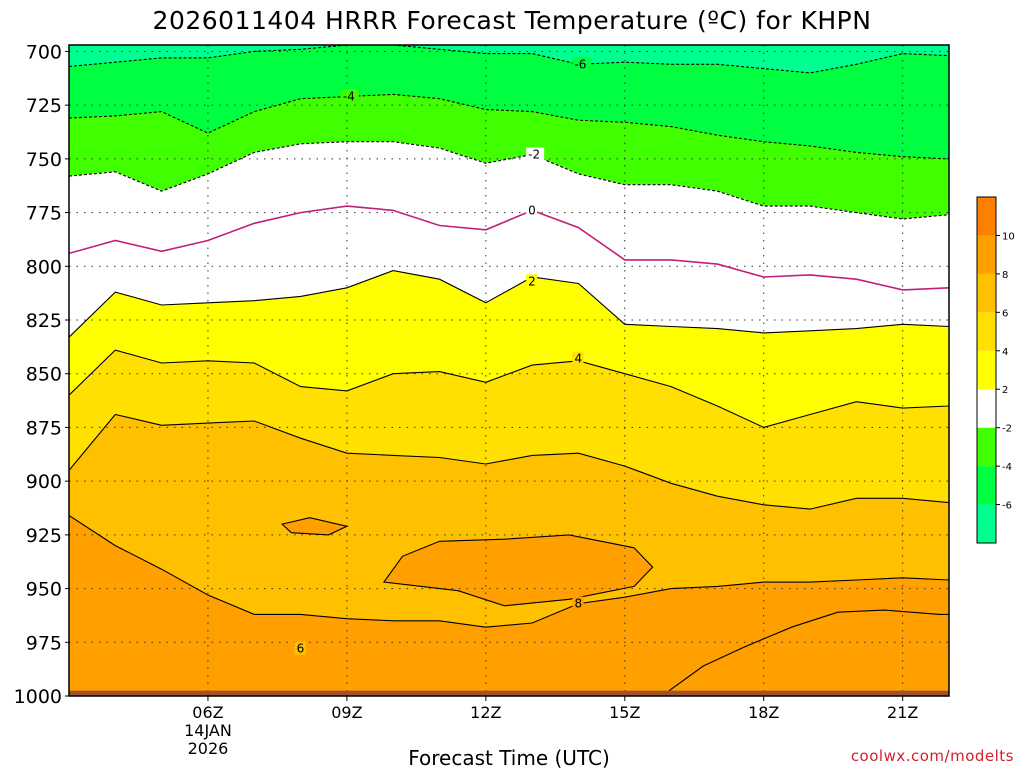 The image size is (1024, 768). I want to click on x-axis-label: Forecast Time (UTC), so click(509, 757).